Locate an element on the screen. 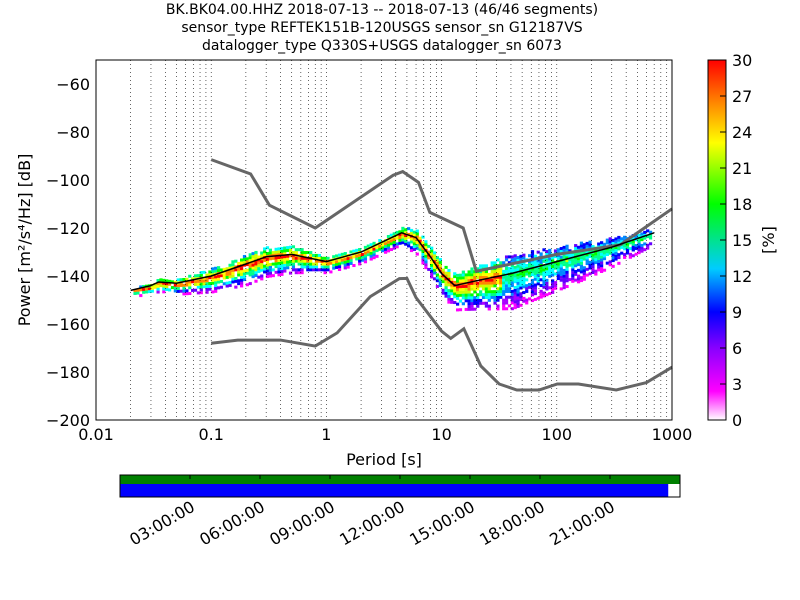 This screenshot has height=600, width=800. x-axis-label: Period [s] is located at coordinates (384, 459).